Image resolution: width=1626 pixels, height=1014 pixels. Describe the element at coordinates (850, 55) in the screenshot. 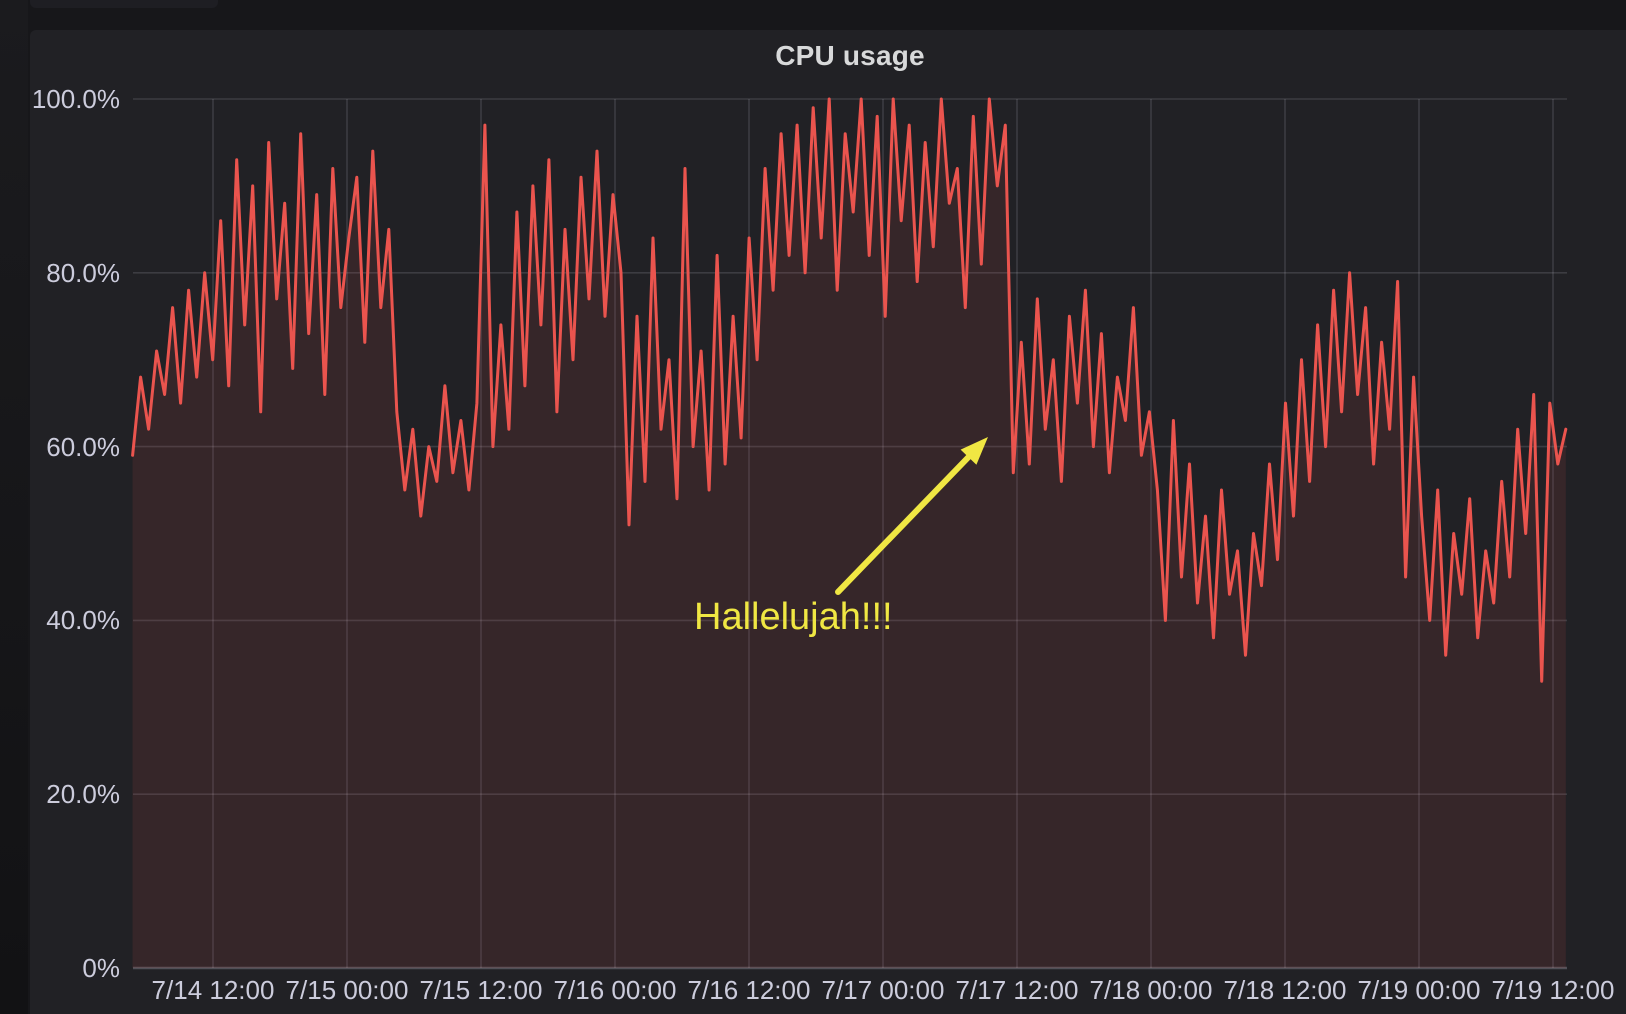

I see `panel-title: CPU usage` at that location.